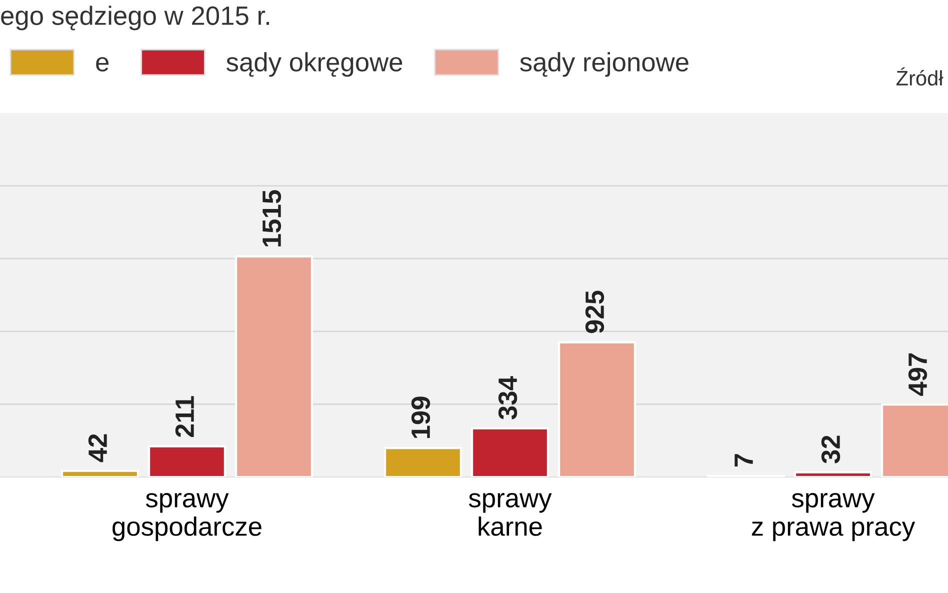  Describe the element at coordinates (272, 218) in the screenshot. I see `data-label: 1515` at that location.